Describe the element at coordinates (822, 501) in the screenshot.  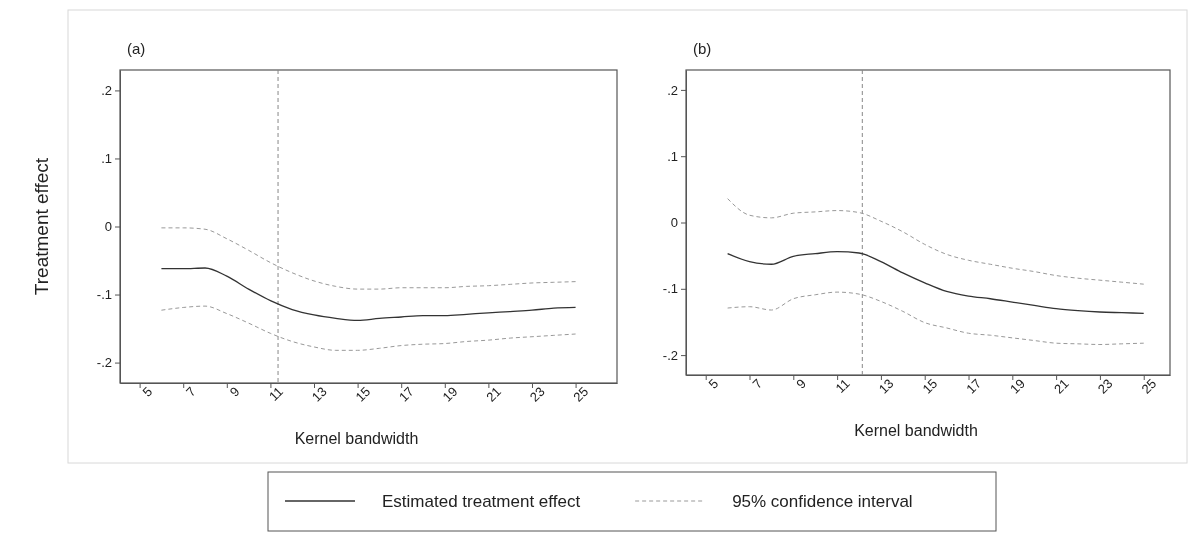
I see `legend-label: 95% confidence interval` at that location.